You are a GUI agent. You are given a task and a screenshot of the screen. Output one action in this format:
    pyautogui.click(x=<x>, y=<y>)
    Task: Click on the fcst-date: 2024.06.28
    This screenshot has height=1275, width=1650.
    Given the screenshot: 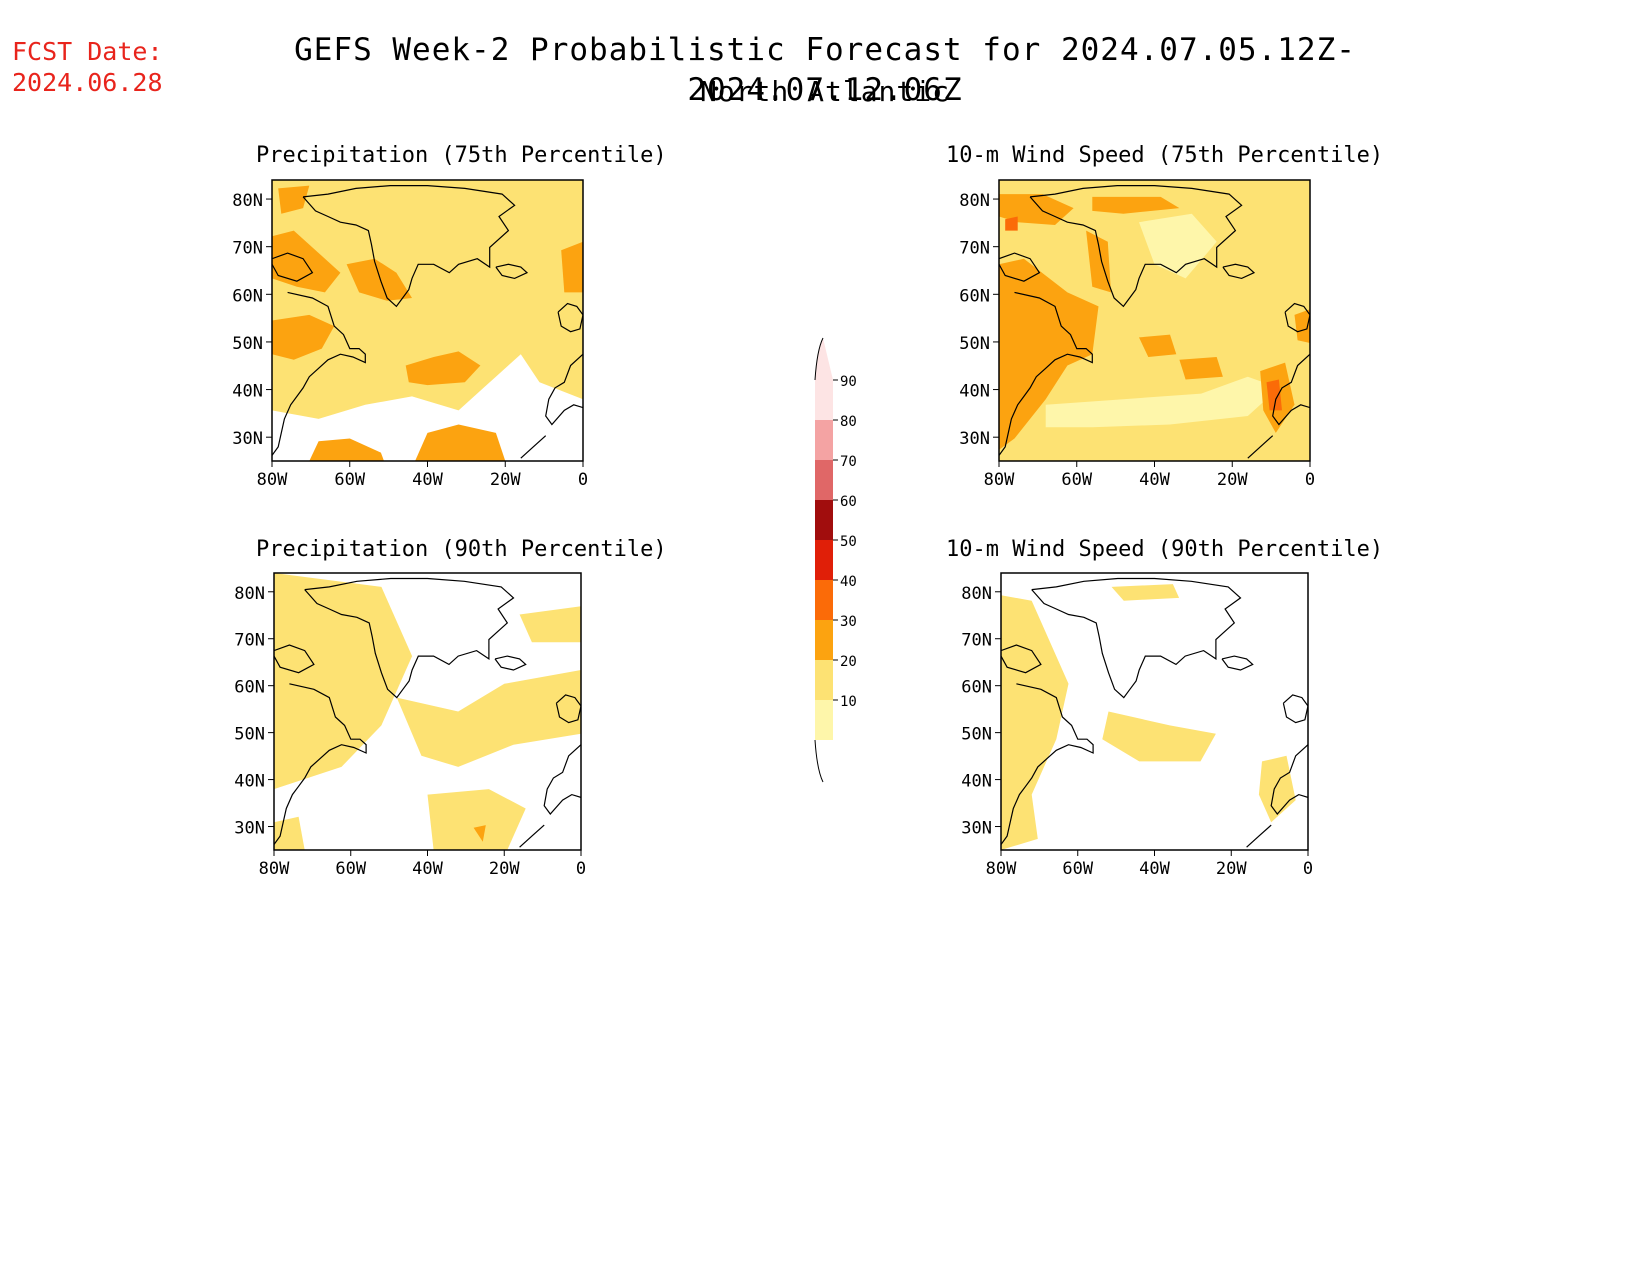 What is the action you would take?
    pyautogui.click(x=87, y=82)
    